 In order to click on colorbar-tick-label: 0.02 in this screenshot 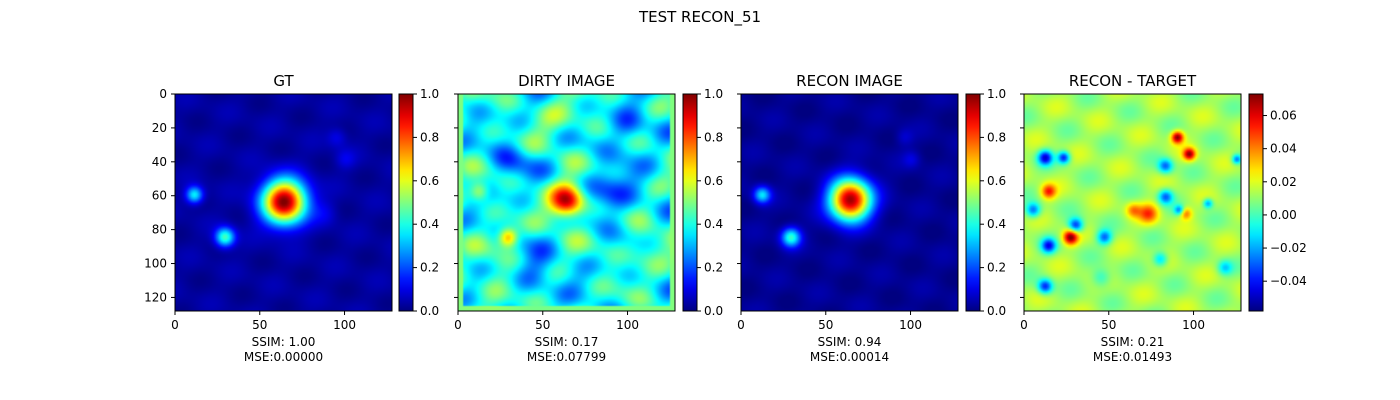, I will do `click(1283, 182)`.